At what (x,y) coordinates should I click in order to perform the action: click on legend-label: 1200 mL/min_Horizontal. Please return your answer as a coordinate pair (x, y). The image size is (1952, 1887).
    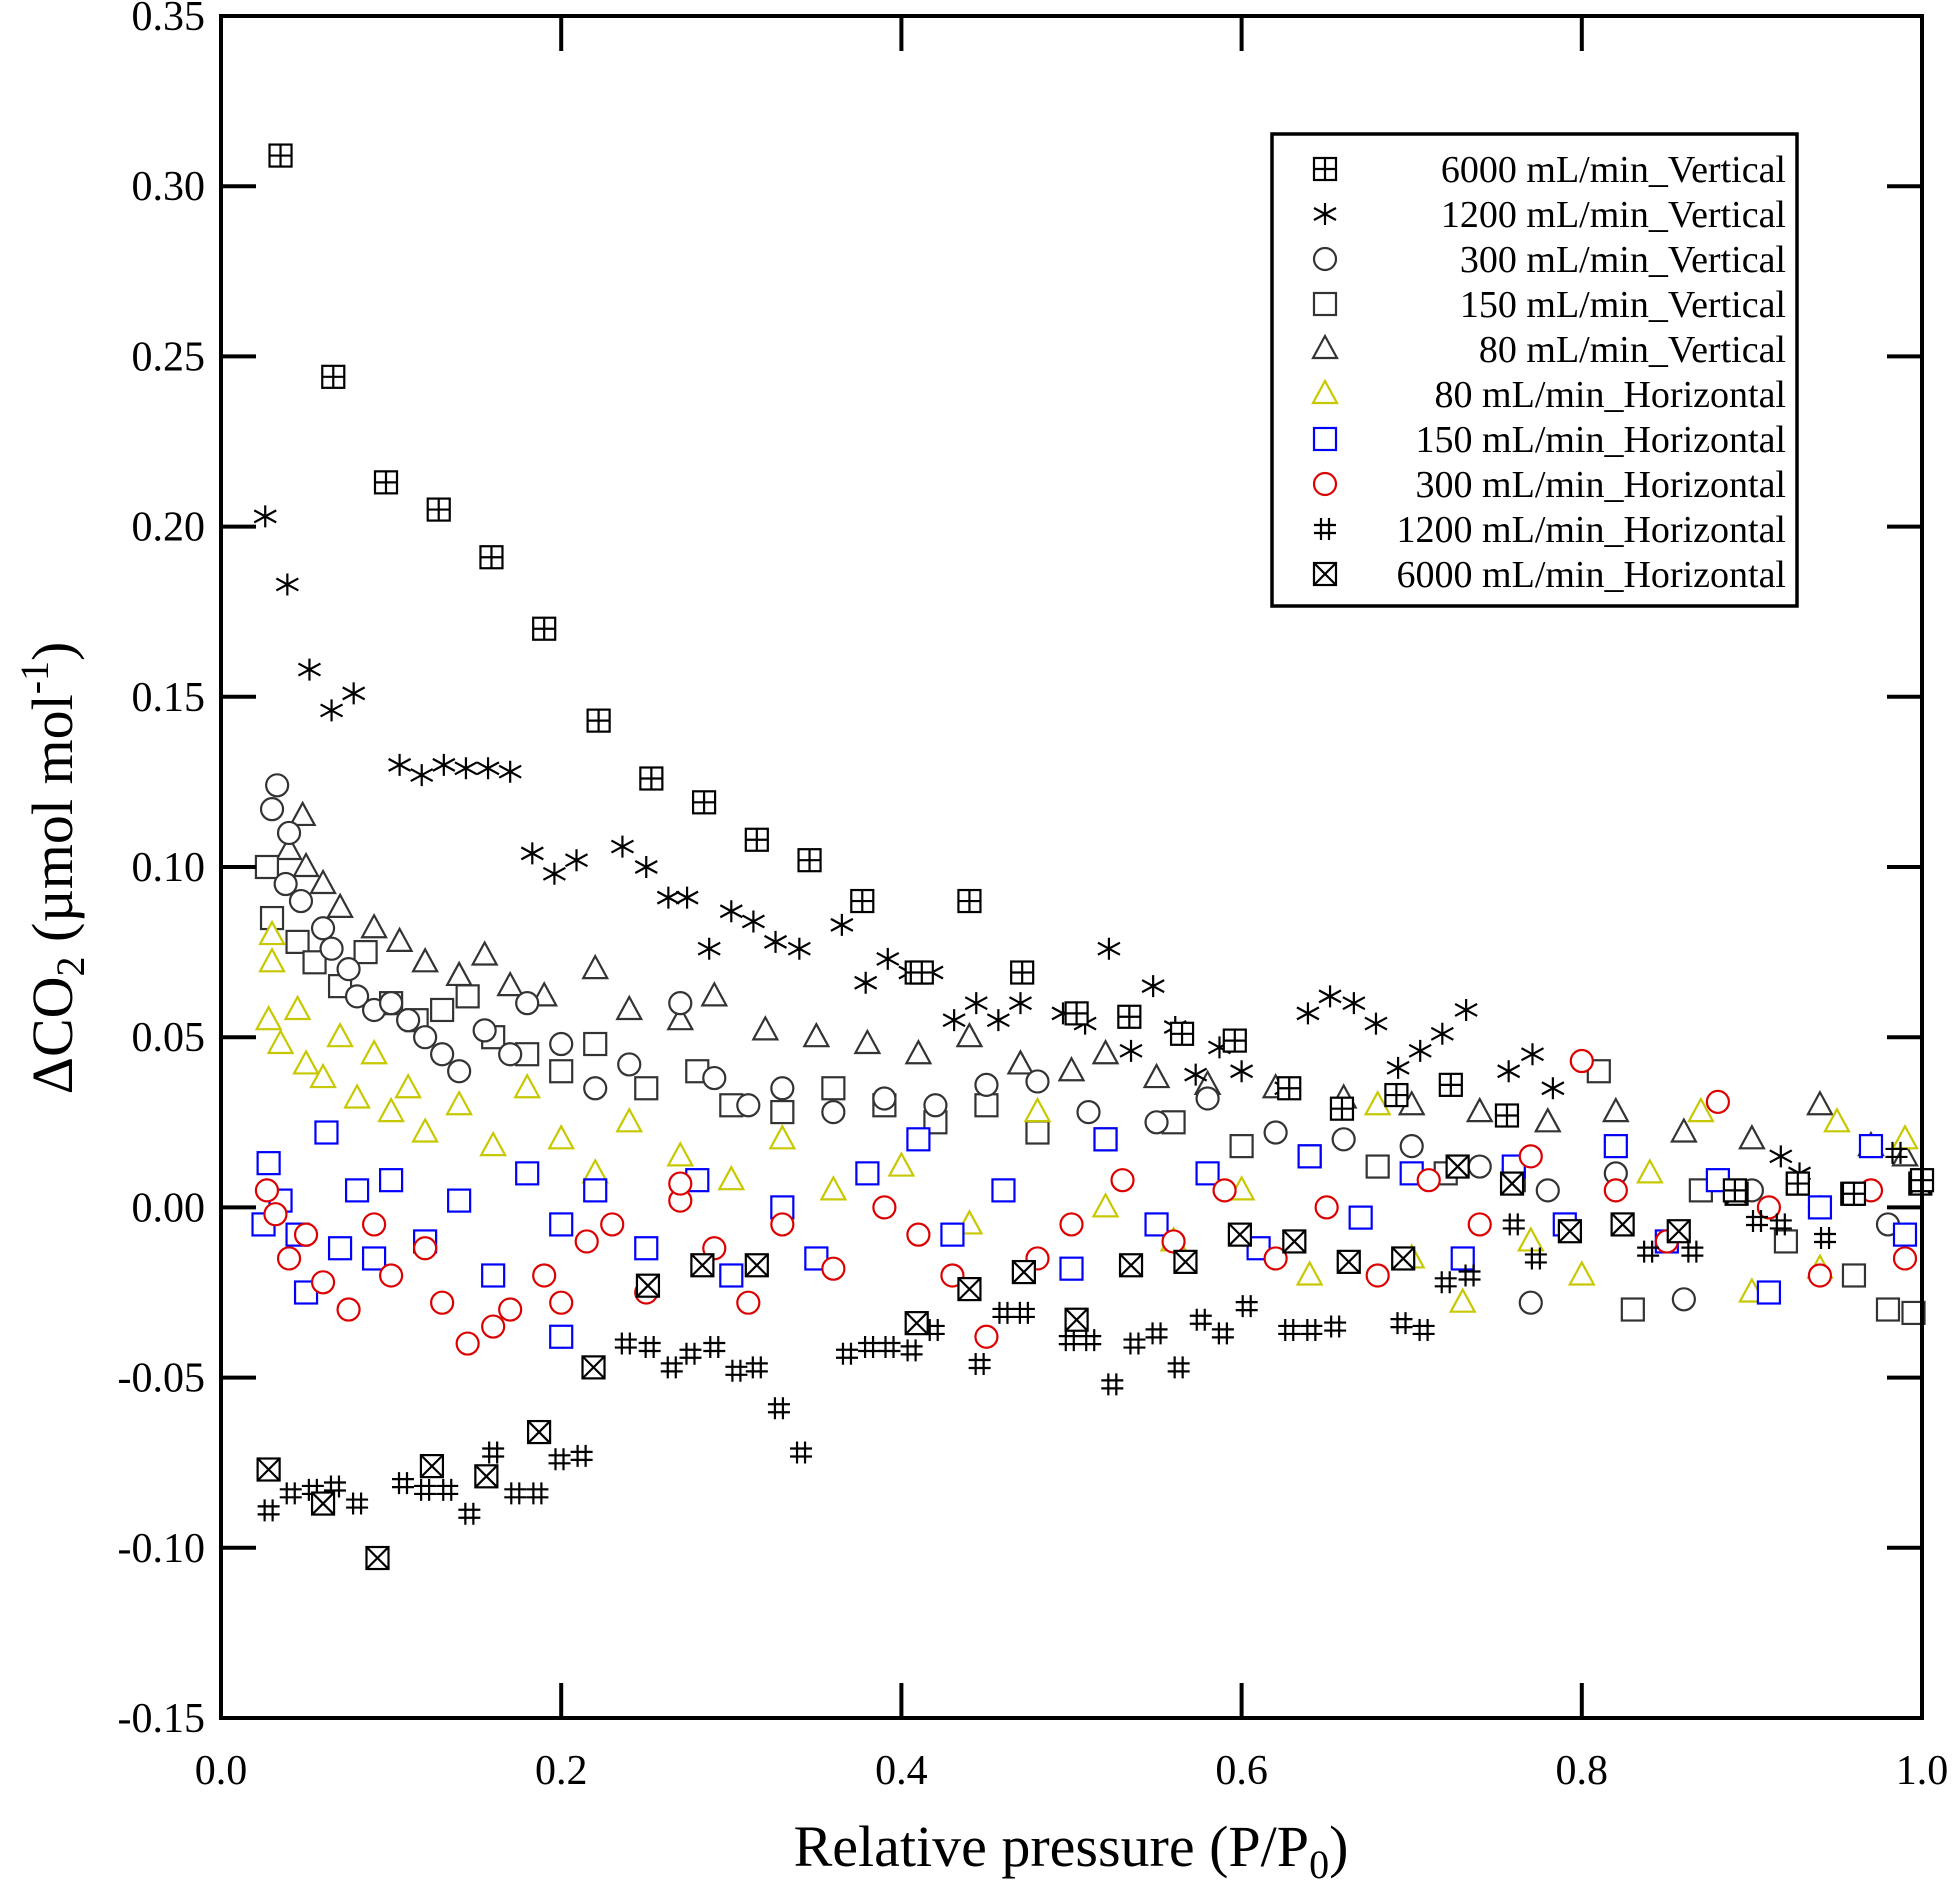
    Looking at the image, I should click on (1591, 530).